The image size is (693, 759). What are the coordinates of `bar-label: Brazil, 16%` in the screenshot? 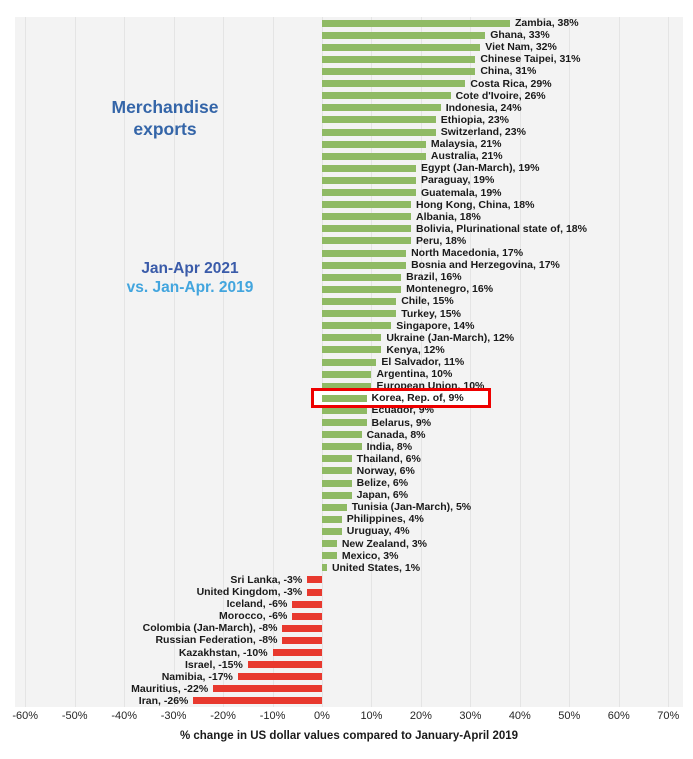 It's located at (434, 277).